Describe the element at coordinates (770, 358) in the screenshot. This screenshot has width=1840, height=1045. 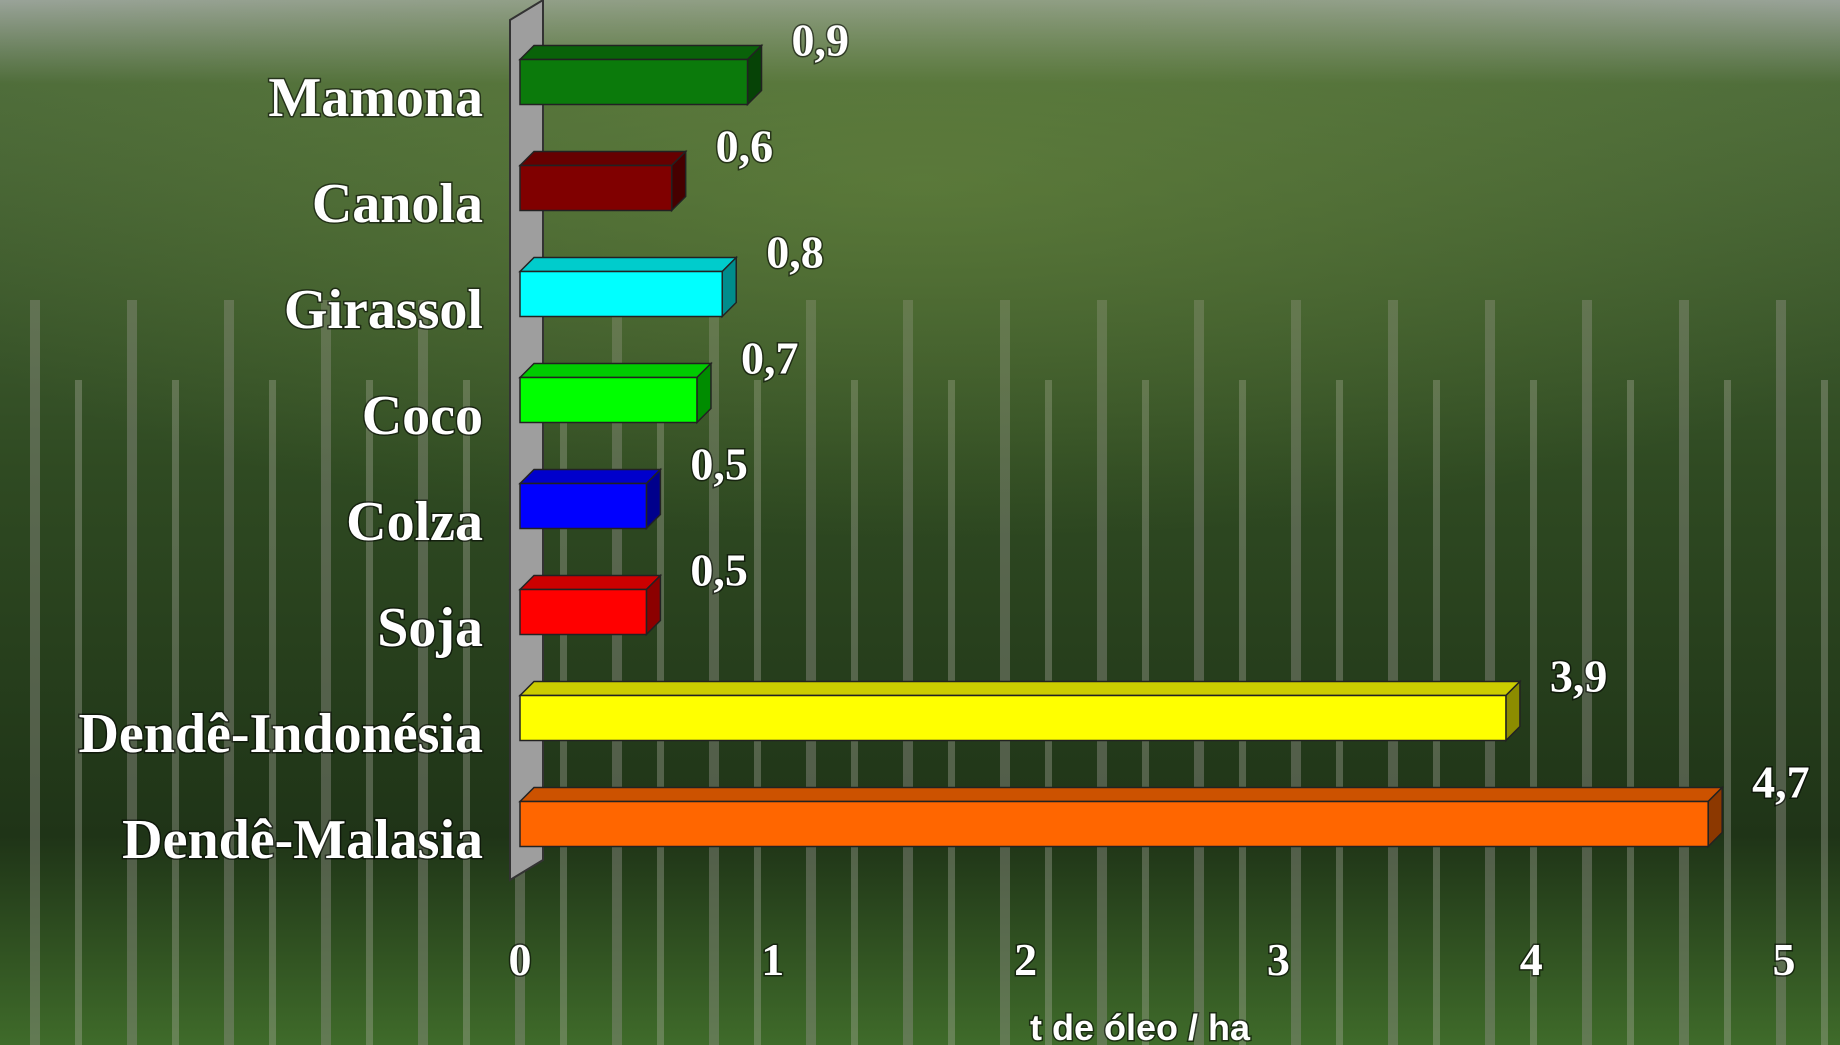
I see `value-label: 0,7` at that location.